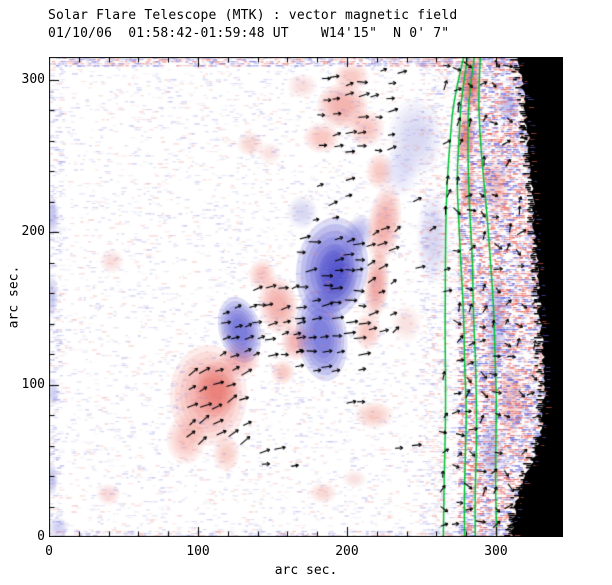  I want to click on y-axis-label: arc sec., so click(14, 297).